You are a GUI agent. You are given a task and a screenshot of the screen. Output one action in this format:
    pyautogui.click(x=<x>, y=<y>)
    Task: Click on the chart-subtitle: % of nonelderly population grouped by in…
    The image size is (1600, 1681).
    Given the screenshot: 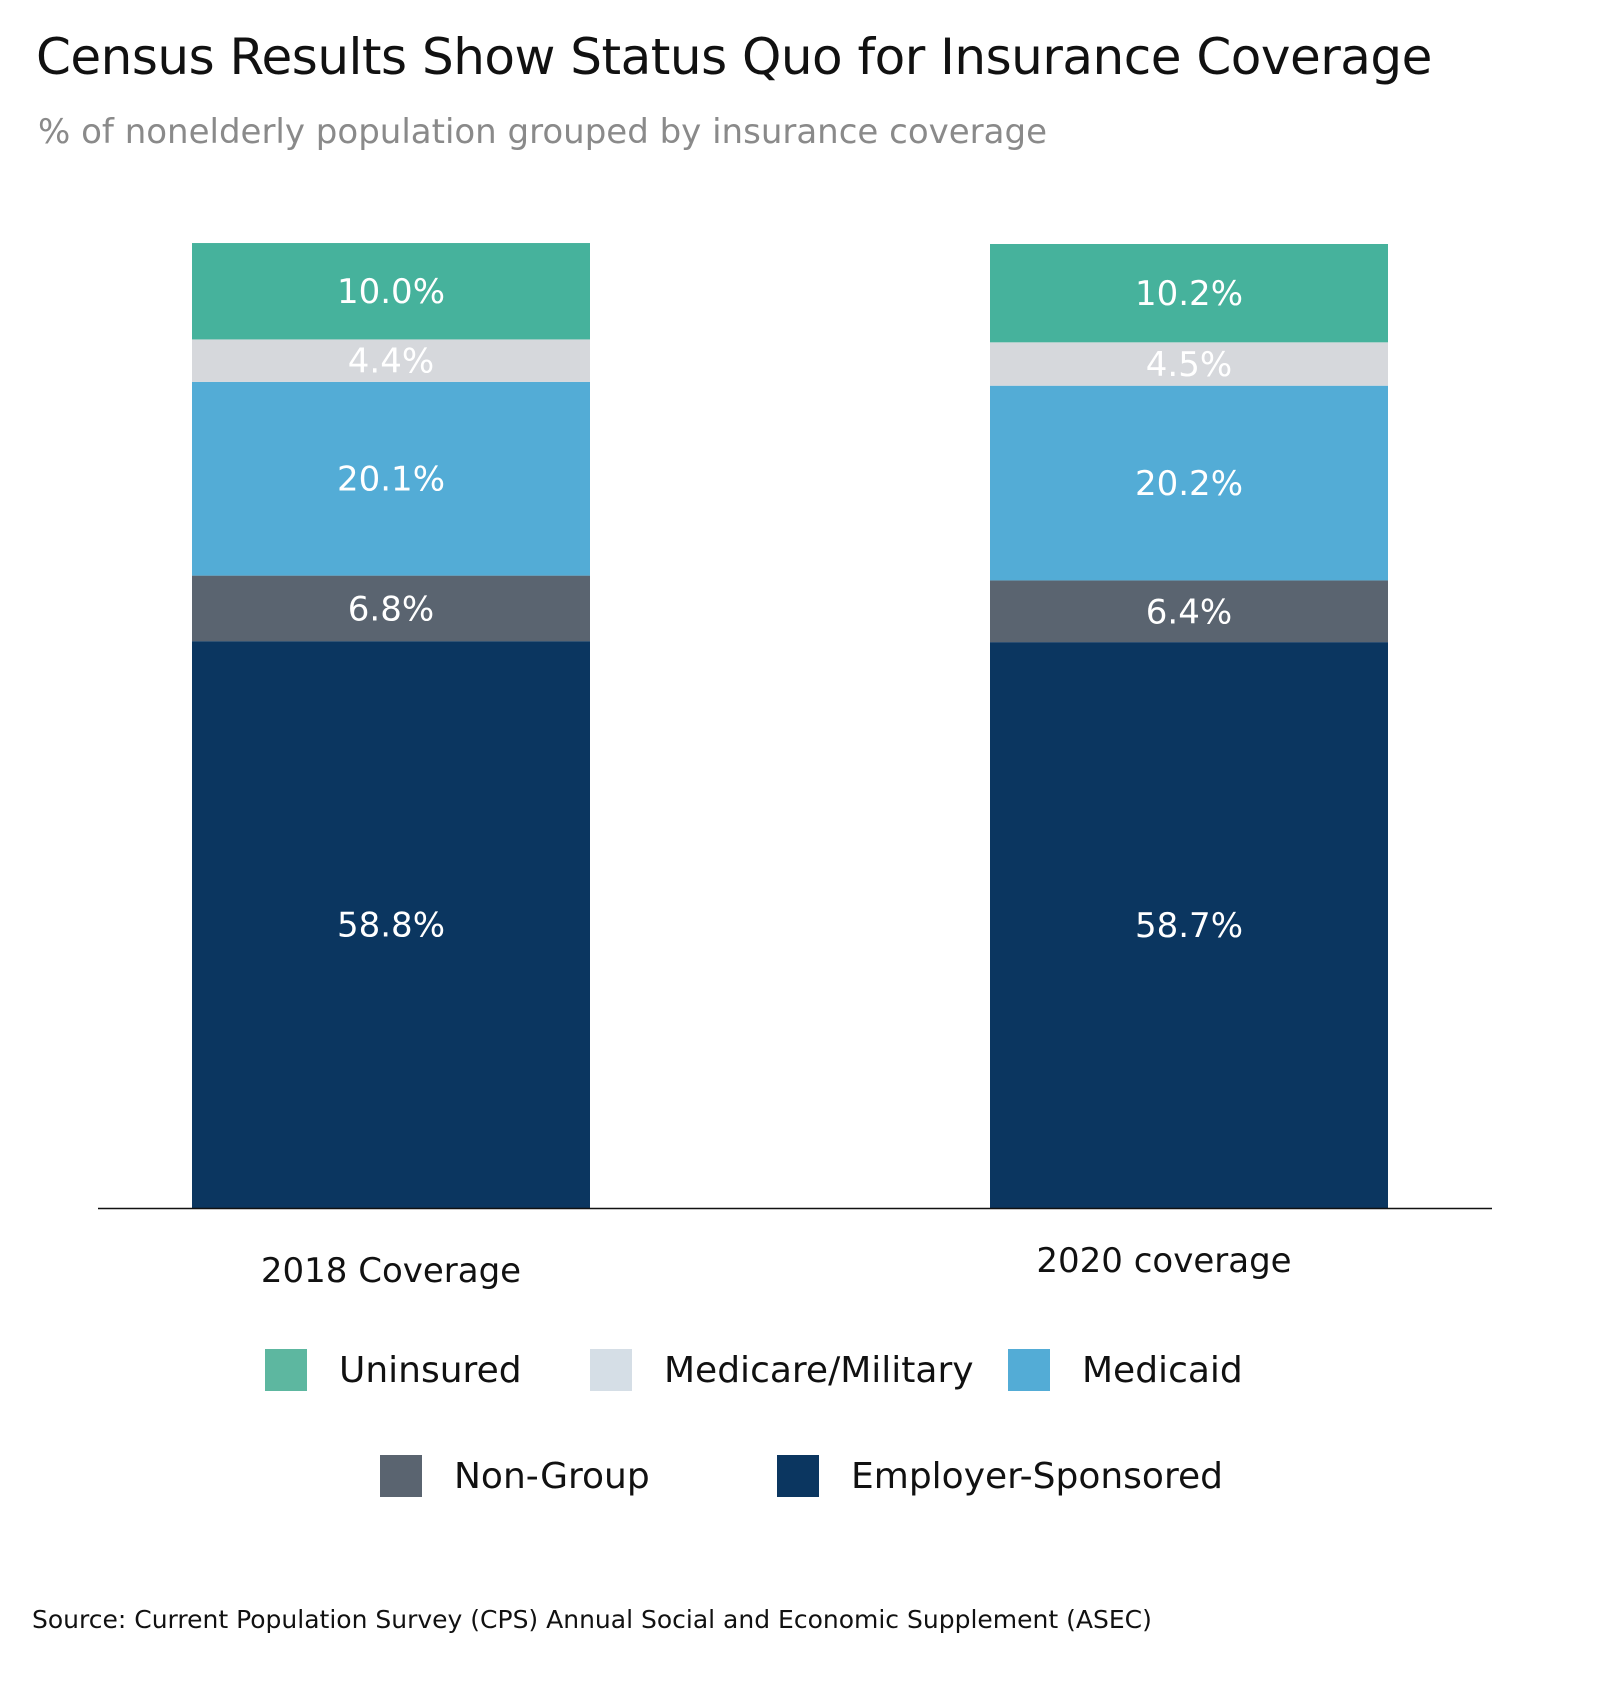 What is the action you would take?
    pyautogui.click(x=542, y=132)
    